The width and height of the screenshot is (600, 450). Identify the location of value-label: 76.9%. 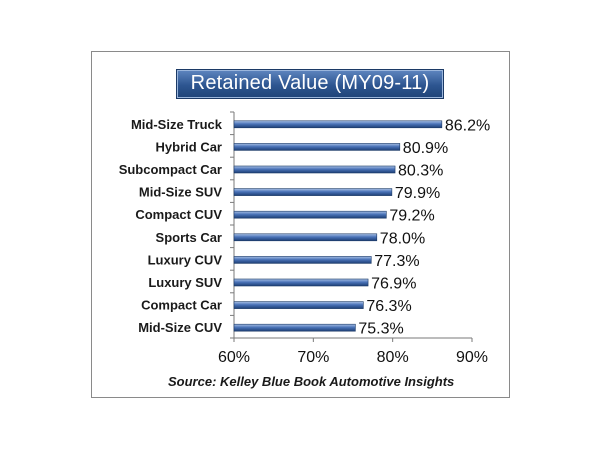
(393, 284).